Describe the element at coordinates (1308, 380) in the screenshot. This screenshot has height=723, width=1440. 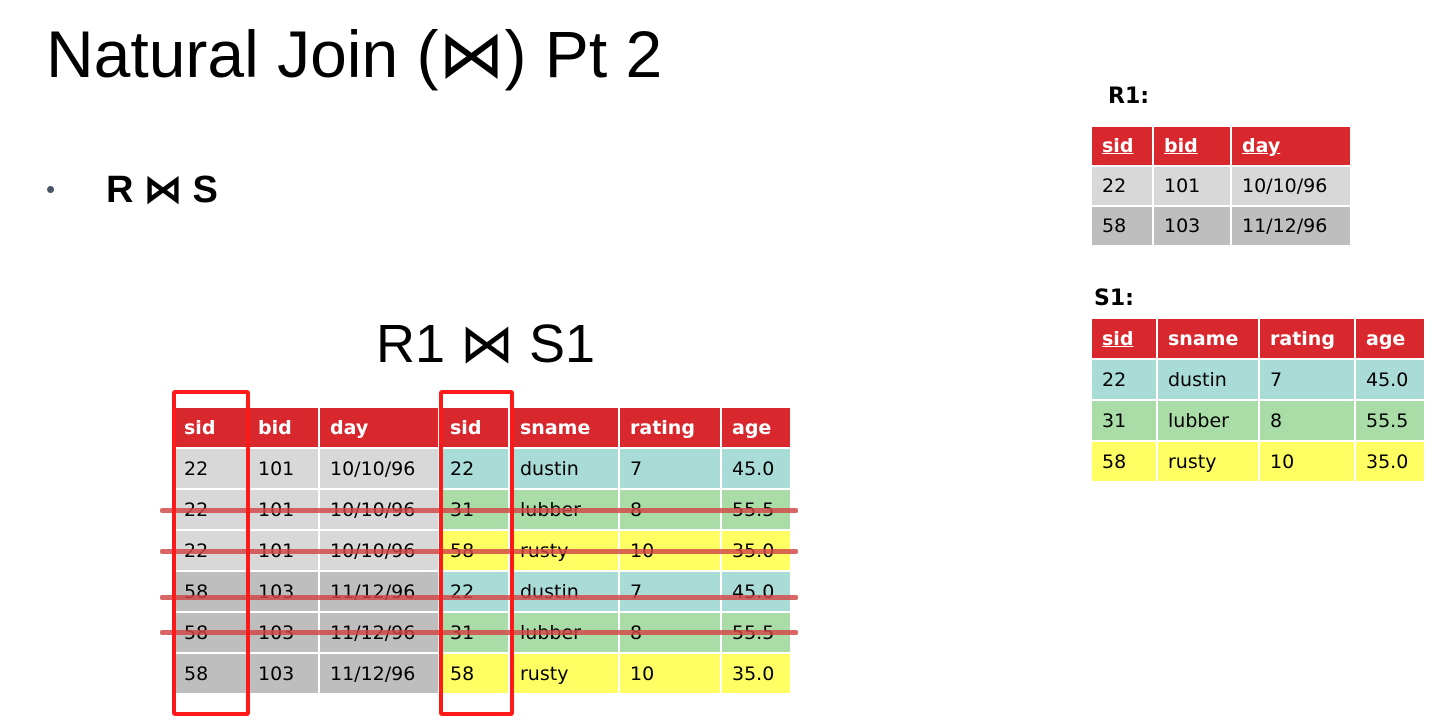
I see `s1-cell: 7` at that location.